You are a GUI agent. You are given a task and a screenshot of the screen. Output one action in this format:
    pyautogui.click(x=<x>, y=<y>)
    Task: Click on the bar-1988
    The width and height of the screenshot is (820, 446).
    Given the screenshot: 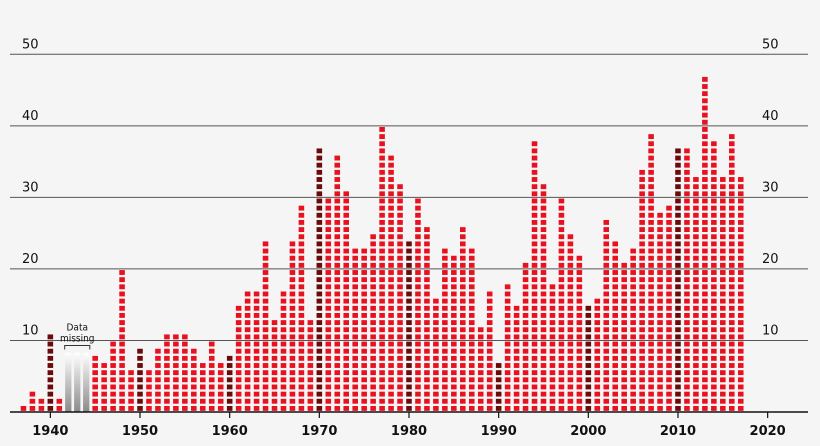 What is the action you would take?
    pyautogui.click(x=480, y=369)
    